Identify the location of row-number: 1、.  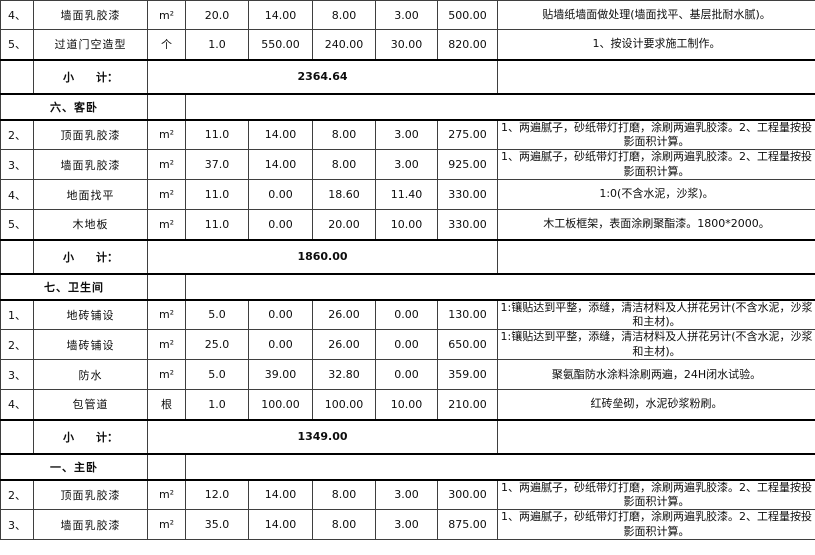
(17, 315).